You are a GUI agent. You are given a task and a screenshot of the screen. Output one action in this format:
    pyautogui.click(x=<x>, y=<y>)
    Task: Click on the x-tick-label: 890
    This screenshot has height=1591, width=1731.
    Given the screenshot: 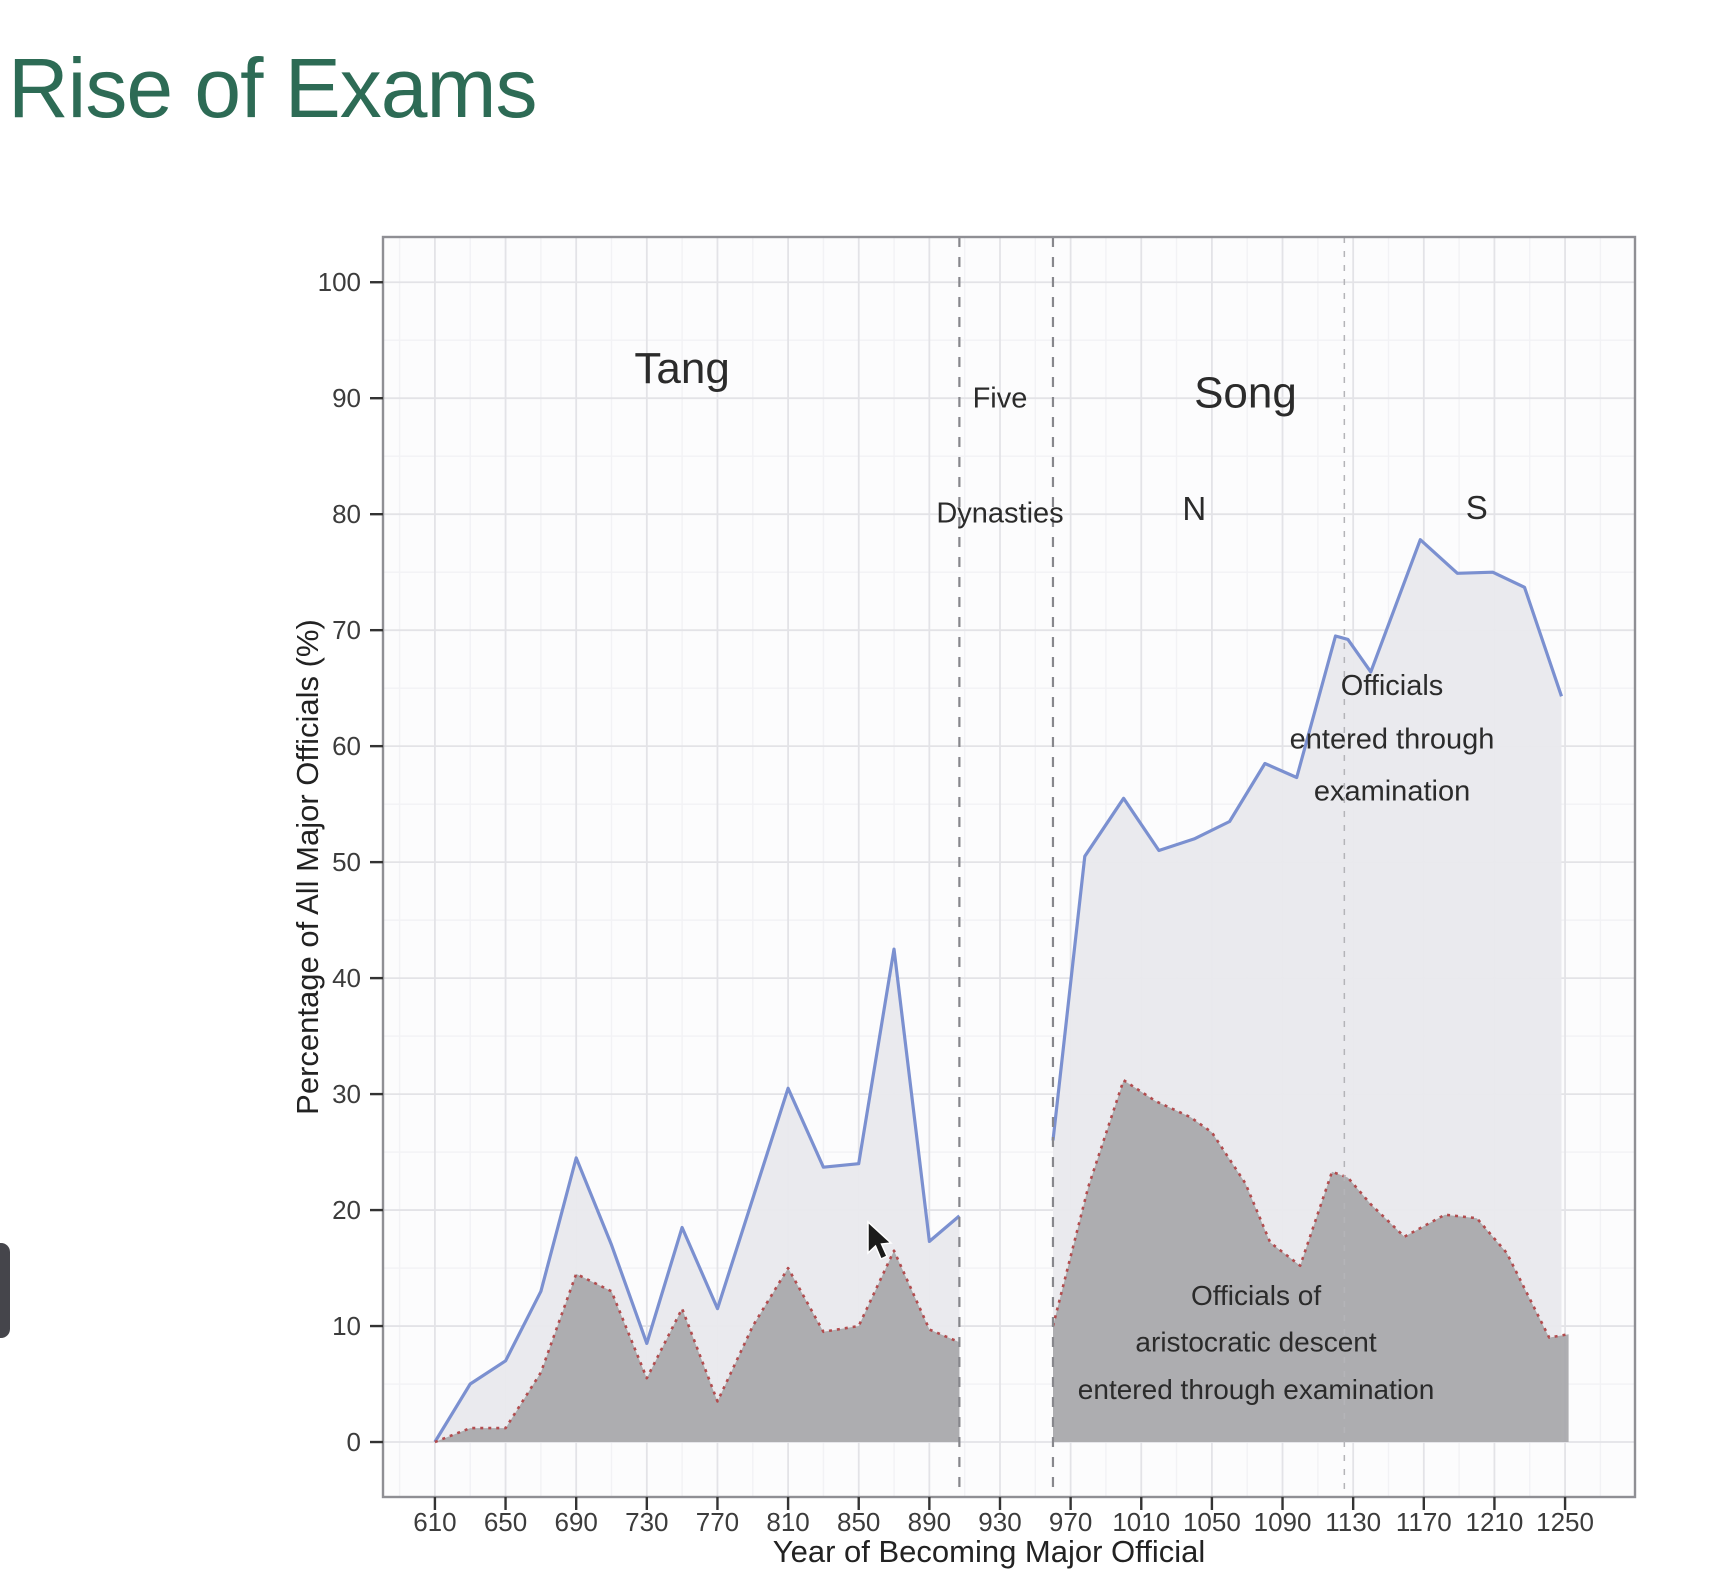 What is the action you would take?
    pyautogui.click(x=929, y=1522)
    